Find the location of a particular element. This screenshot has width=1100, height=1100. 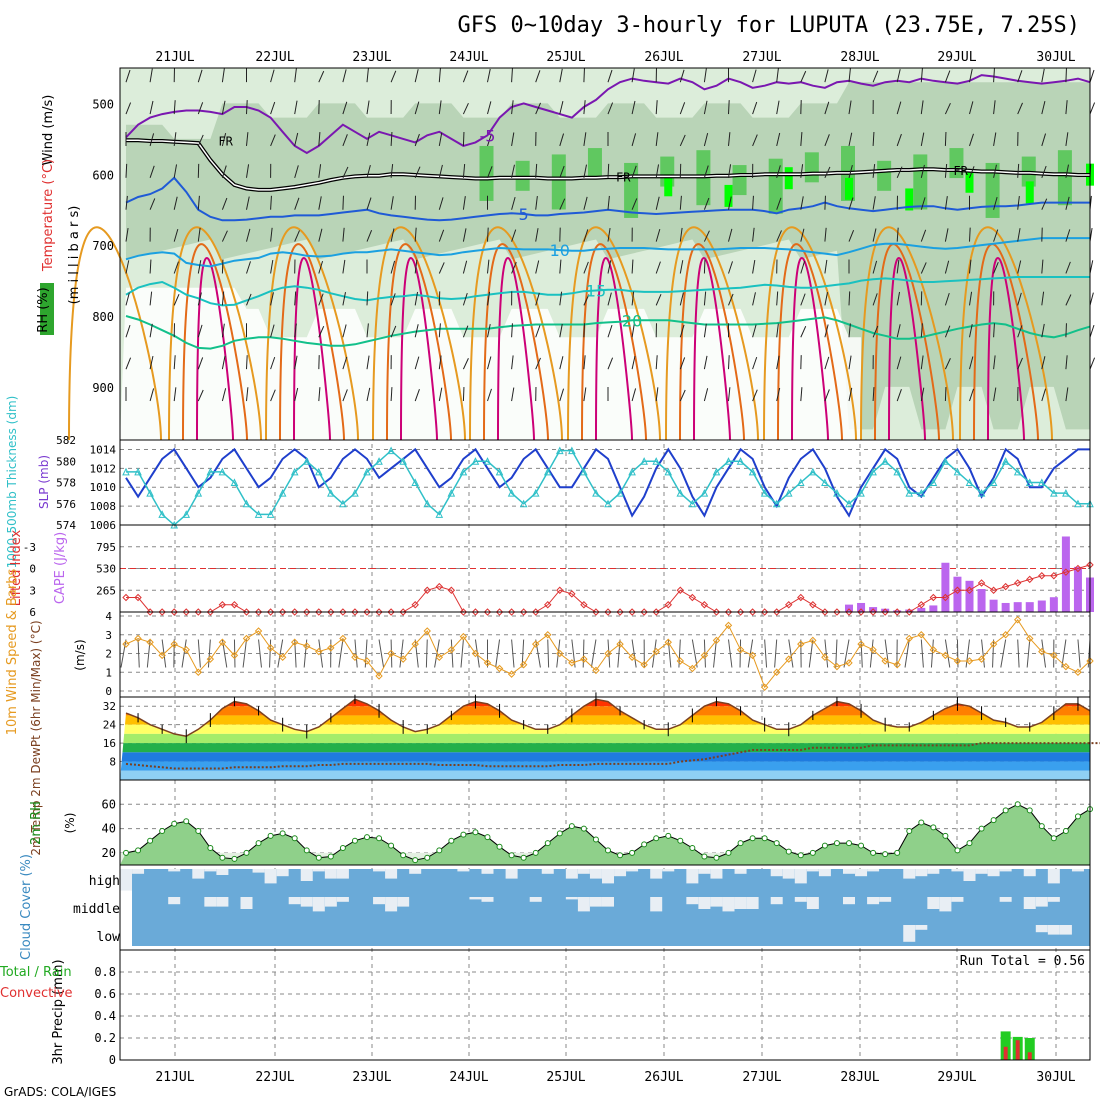

date-label-top: 26JUL is located at coordinates (663, 57).